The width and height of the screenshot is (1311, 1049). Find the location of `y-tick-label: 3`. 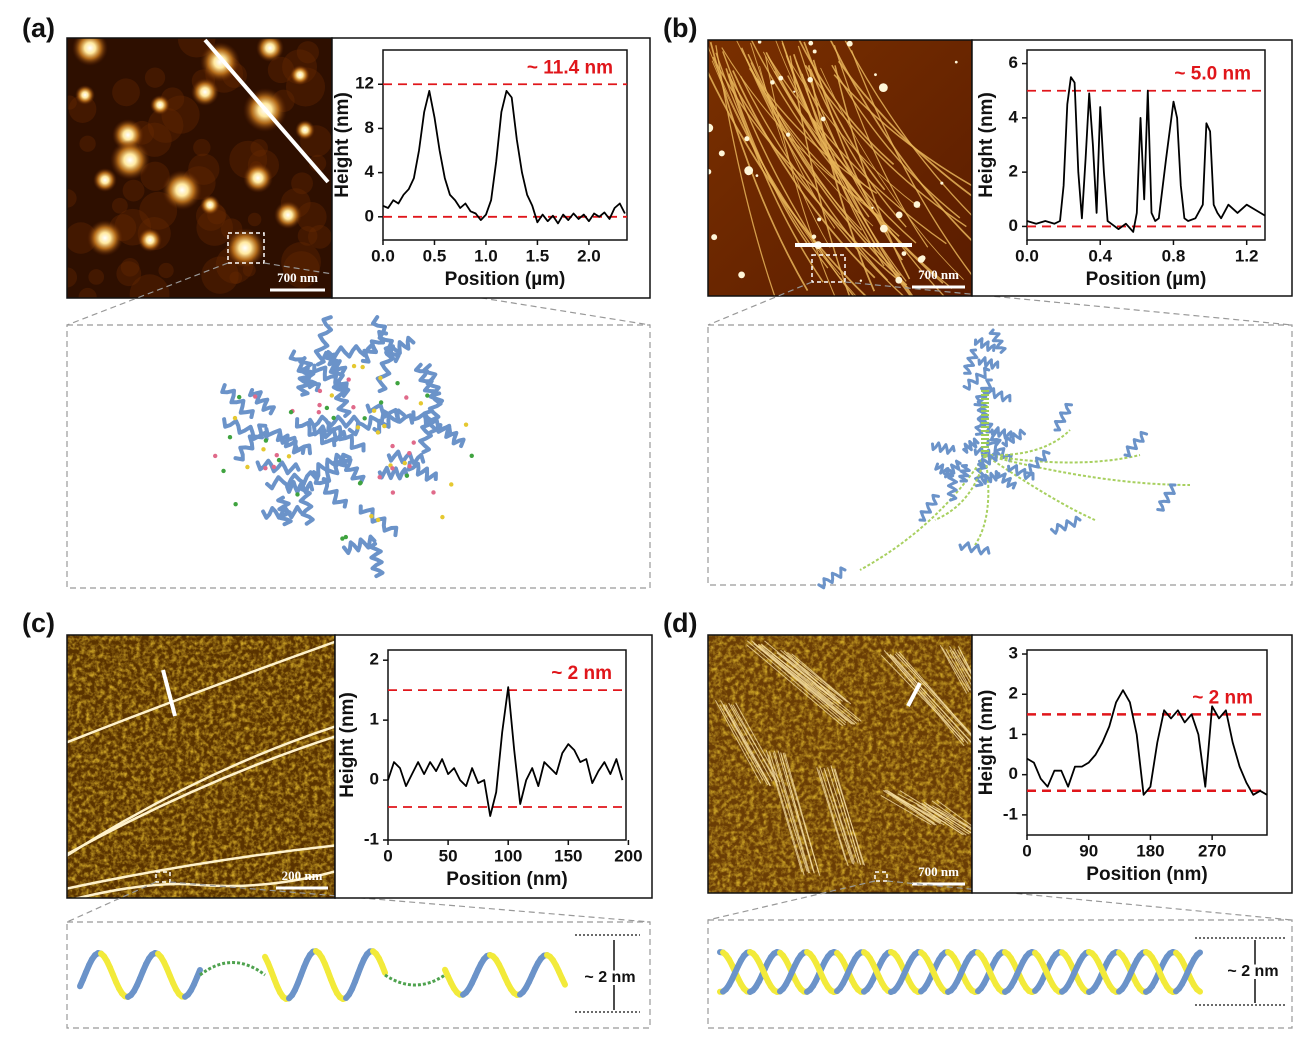

y-tick-label: 3 is located at coordinates (1013, 653).